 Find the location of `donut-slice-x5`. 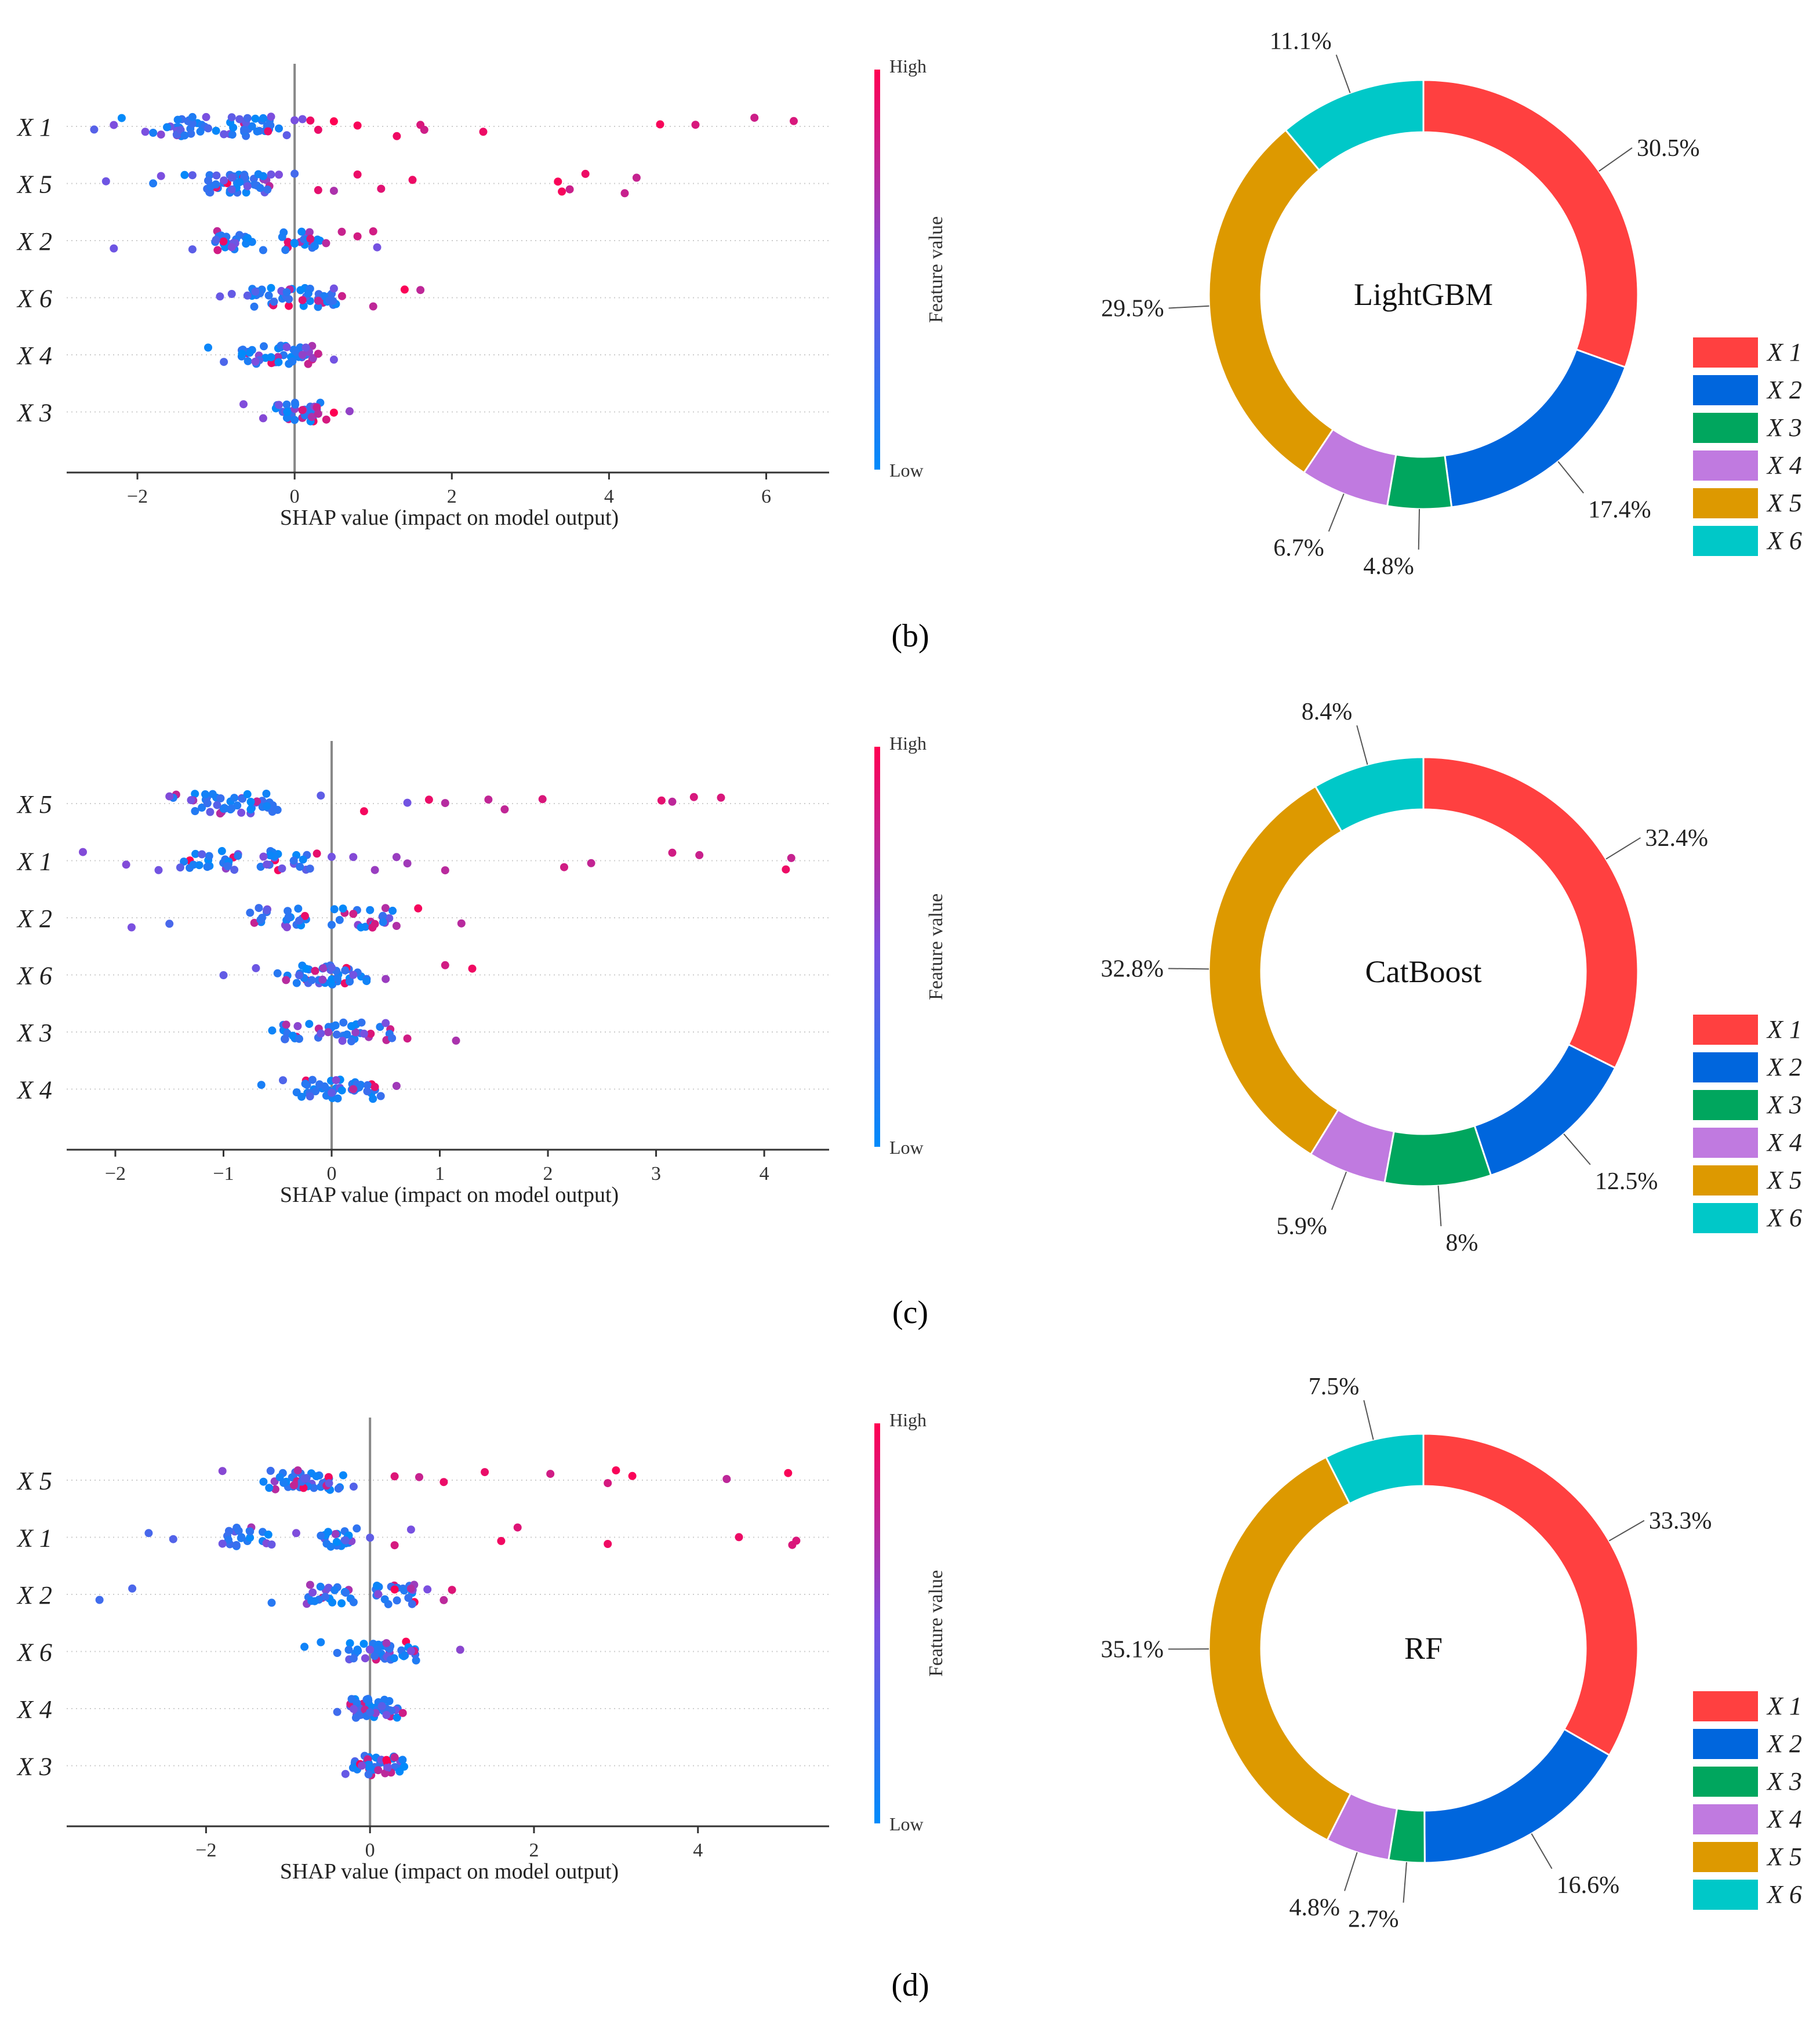

donut-slice-x5 is located at coordinates (1271, 302).